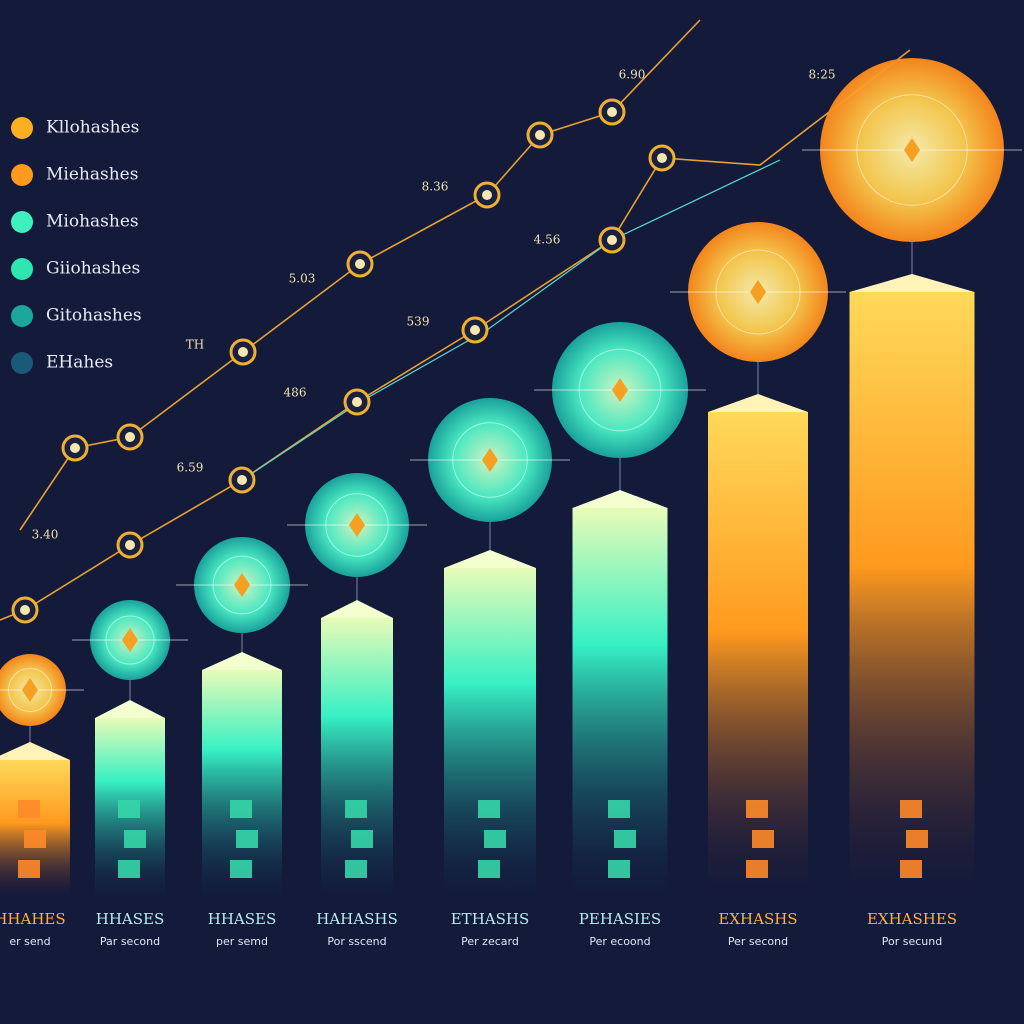  What do you see at coordinates (490, 941) in the screenshot?
I see `column-sublabel: Per zecard` at bounding box center [490, 941].